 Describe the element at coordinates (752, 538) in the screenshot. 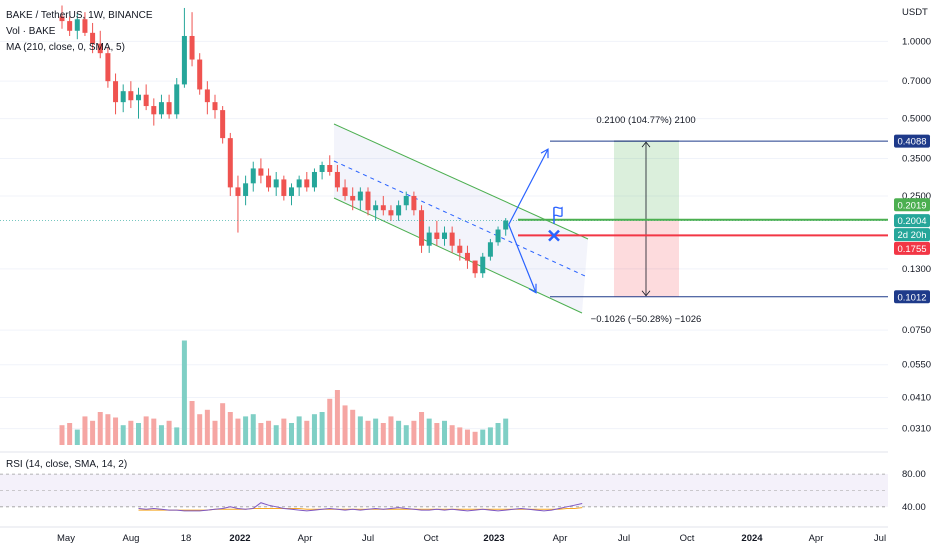

I see `time-tick-label: 2024` at that location.